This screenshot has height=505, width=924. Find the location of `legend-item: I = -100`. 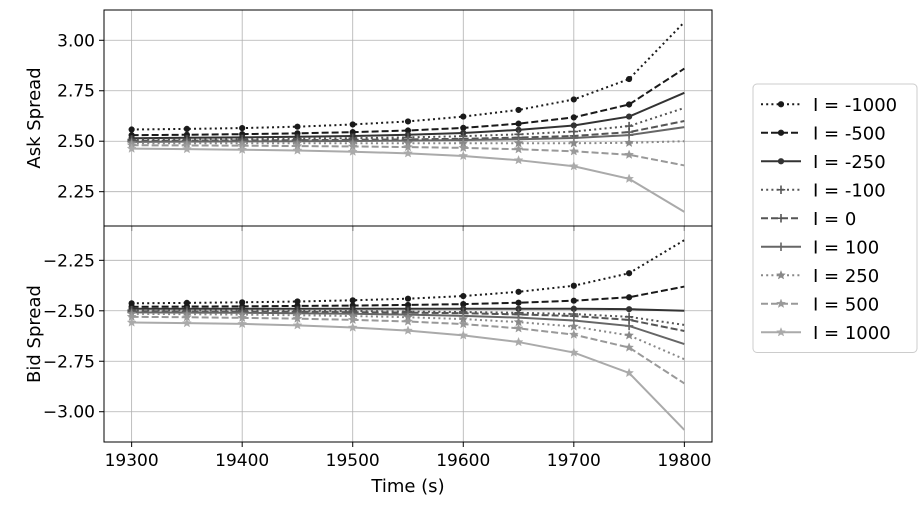

legend-item: I = -100 is located at coordinates (823, 190).